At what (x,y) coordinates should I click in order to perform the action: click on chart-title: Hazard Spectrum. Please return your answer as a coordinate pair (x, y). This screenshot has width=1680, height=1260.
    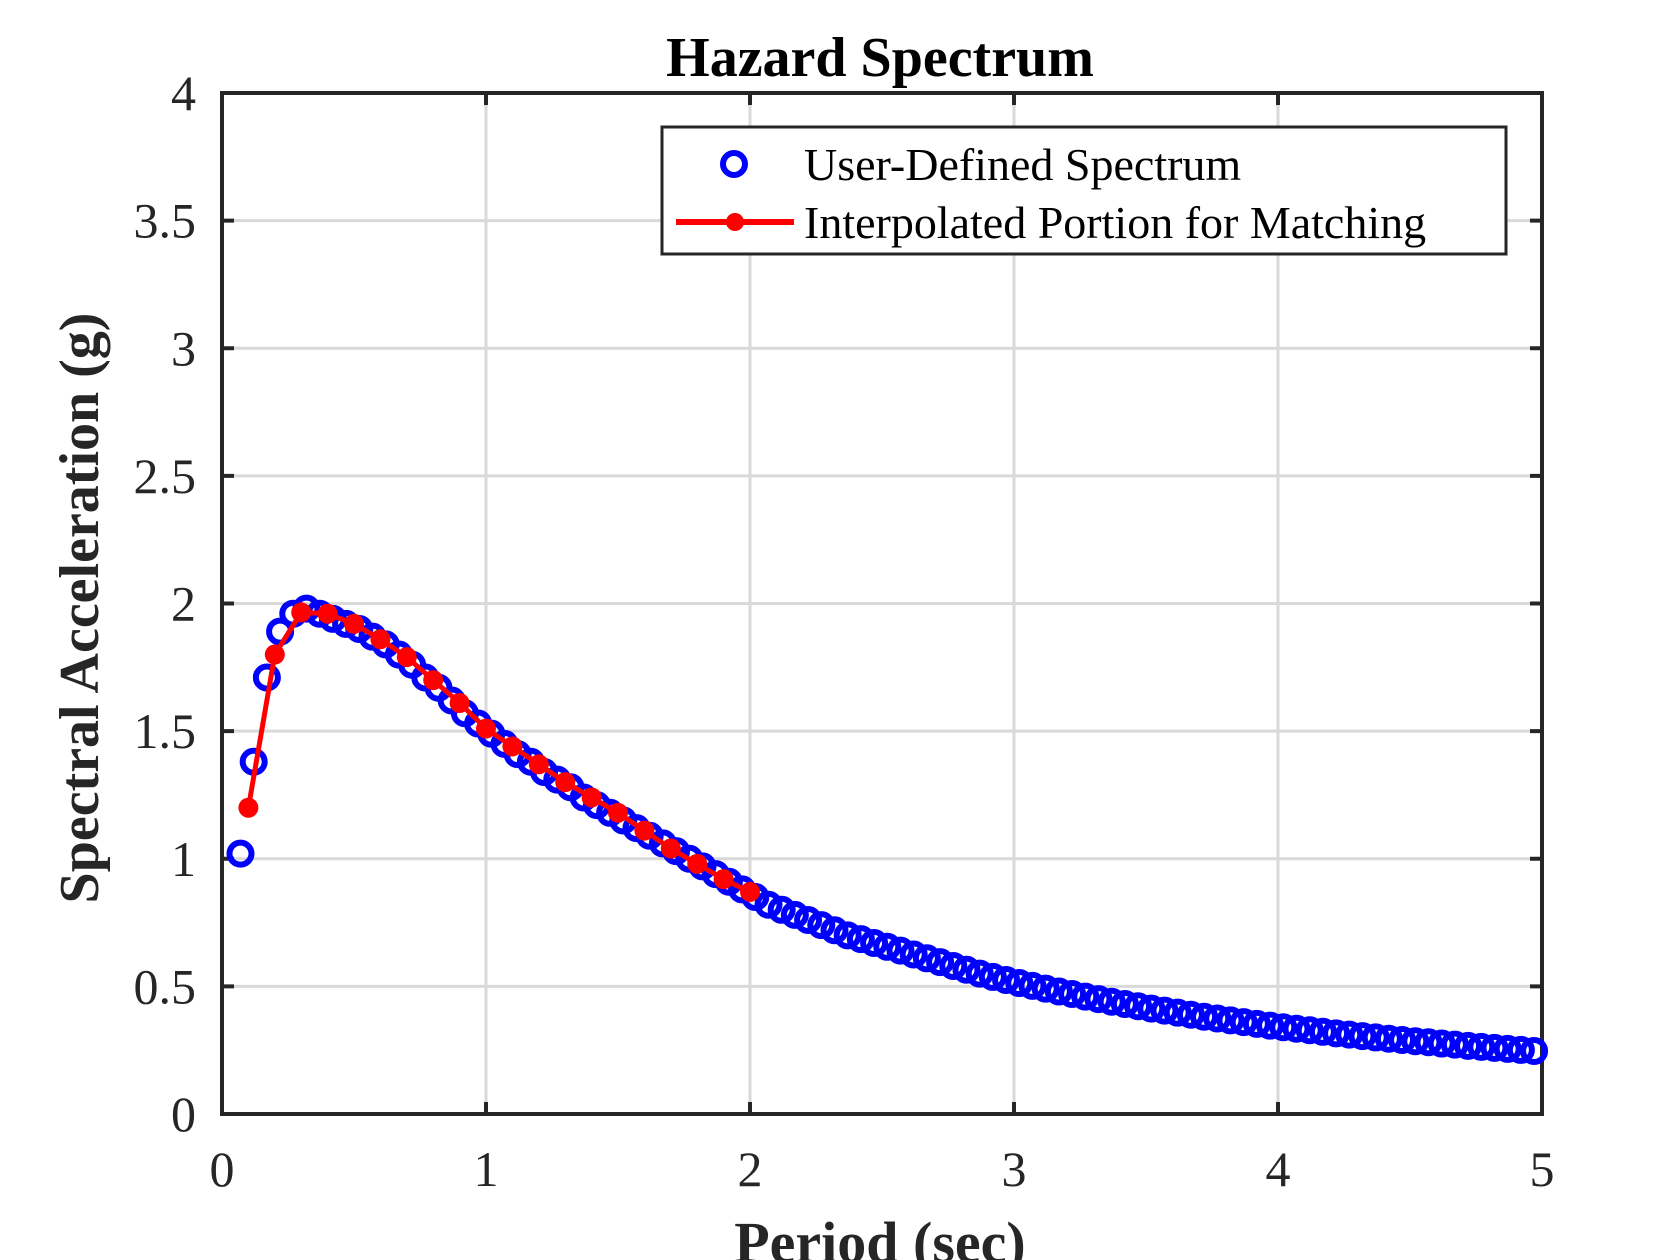
    Looking at the image, I should click on (880, 58).